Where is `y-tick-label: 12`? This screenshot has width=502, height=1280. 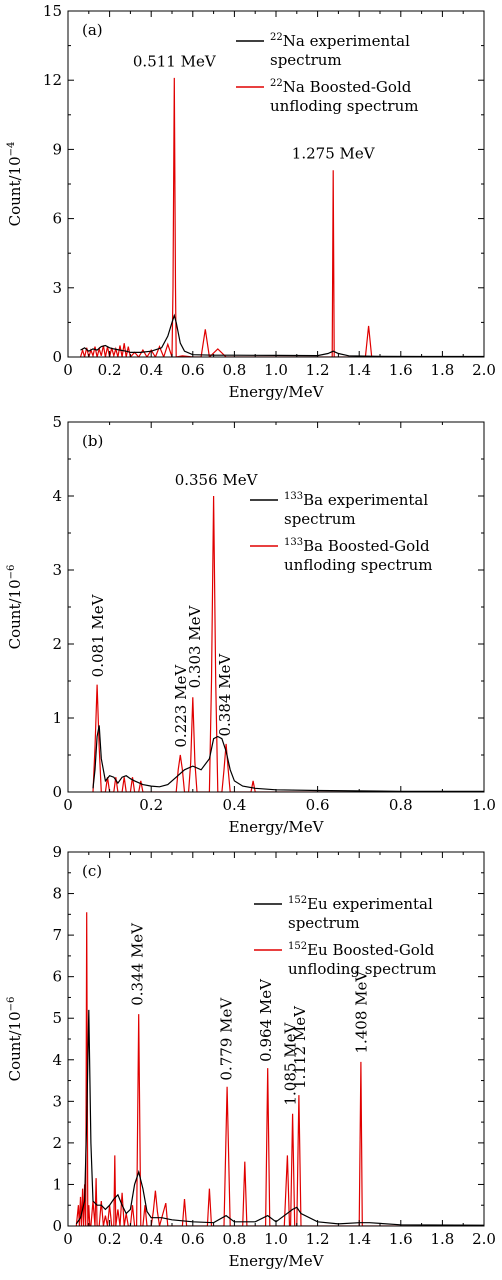 y-tick-label: 12 is located at coordinates (52, 80).